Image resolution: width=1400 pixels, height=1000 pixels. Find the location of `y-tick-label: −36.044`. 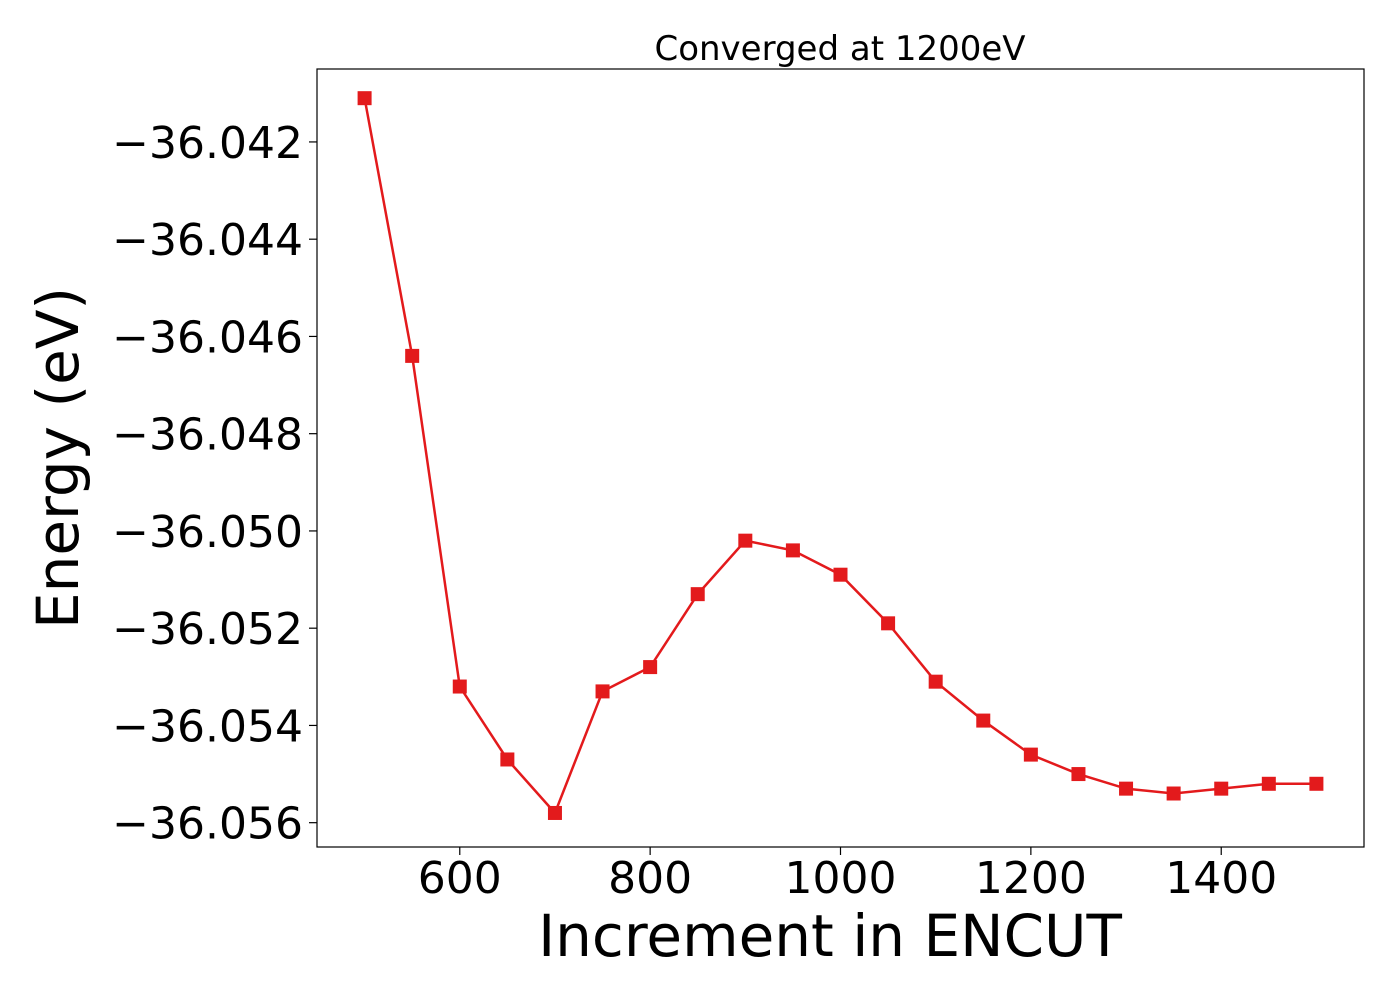

y-tick-label: −36.044 is located at coordinates (207, 240).